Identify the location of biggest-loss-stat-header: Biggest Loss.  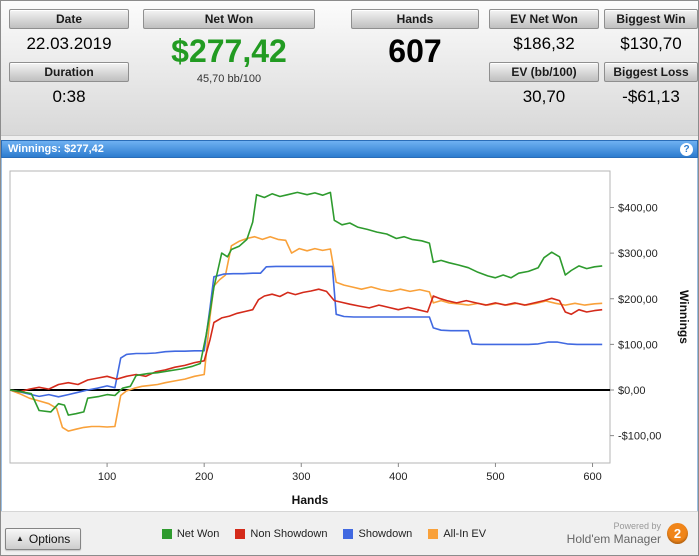
(651, 72).